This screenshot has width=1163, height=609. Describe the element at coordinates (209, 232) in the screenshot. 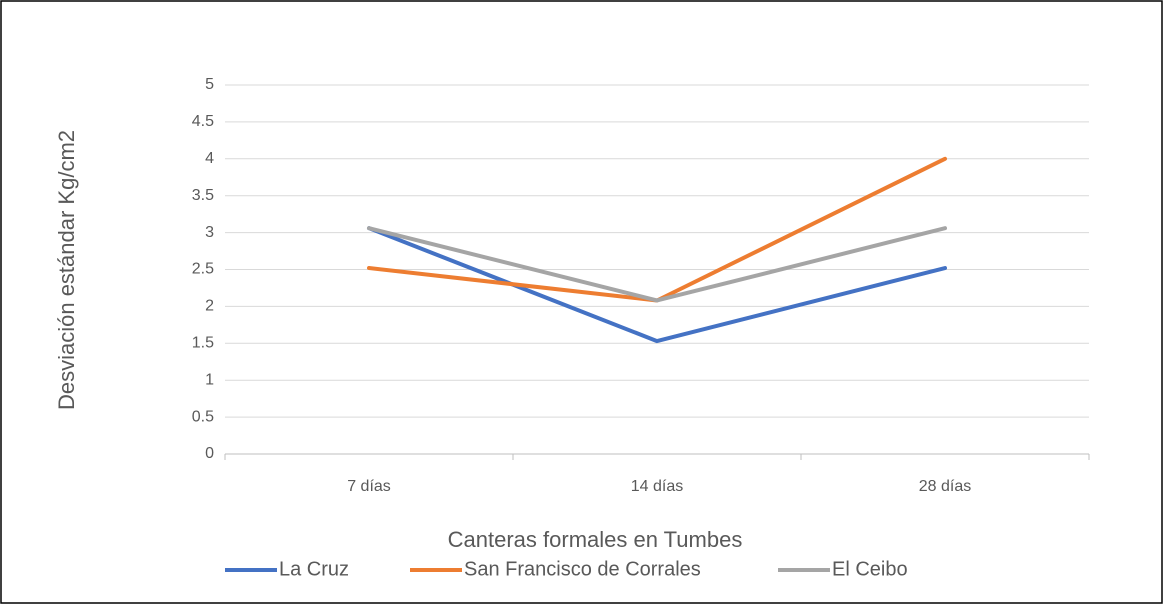

I see `y-tick-label: 3` at that location.